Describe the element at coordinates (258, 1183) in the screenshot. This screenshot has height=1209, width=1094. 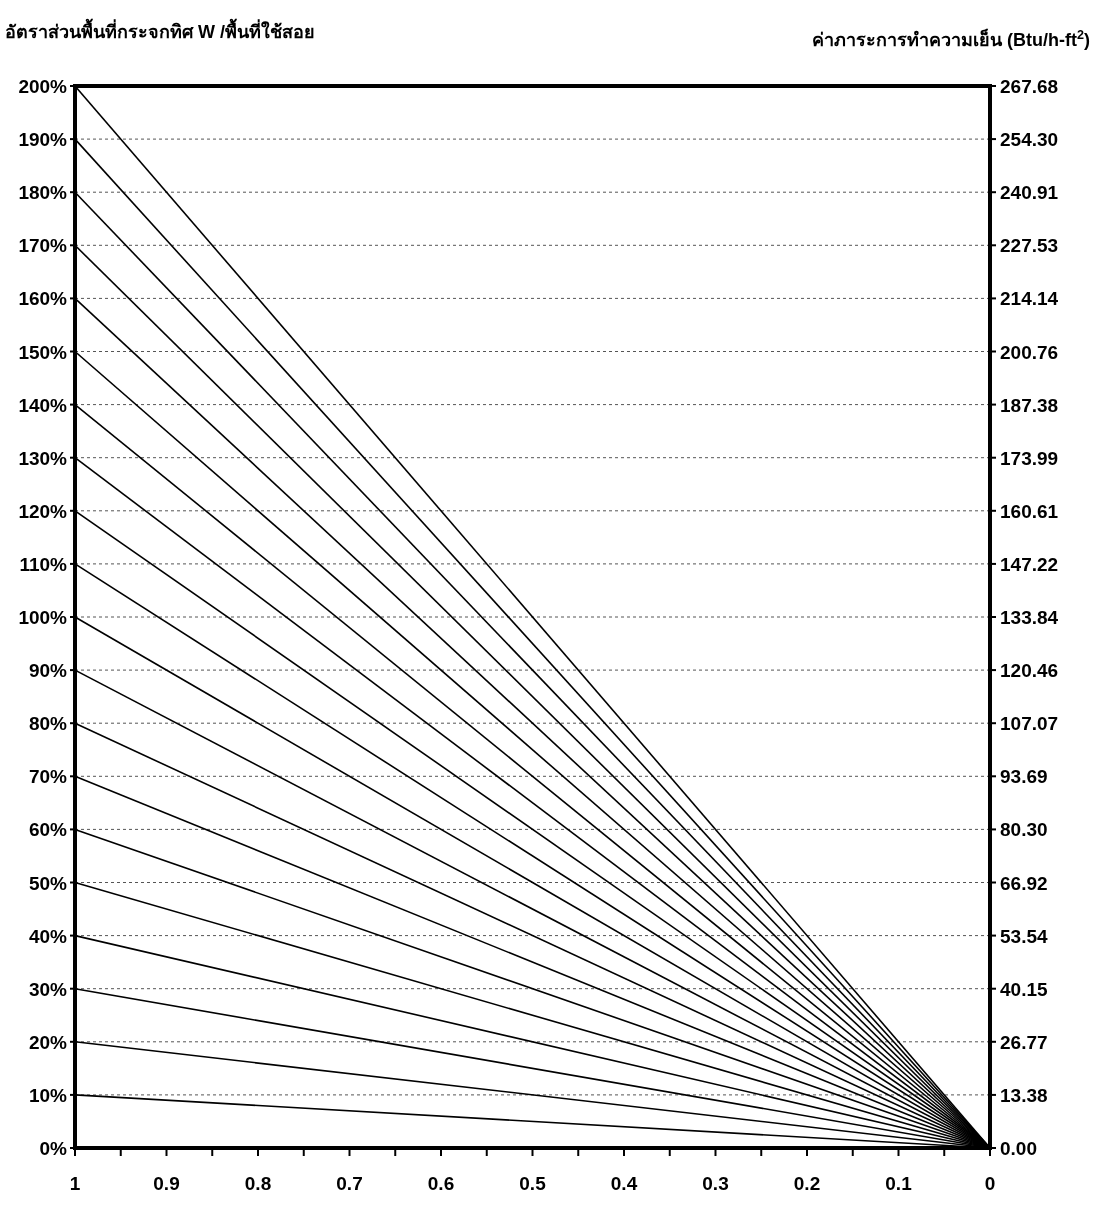
I see `x-tick-label: 0.8` at that location.